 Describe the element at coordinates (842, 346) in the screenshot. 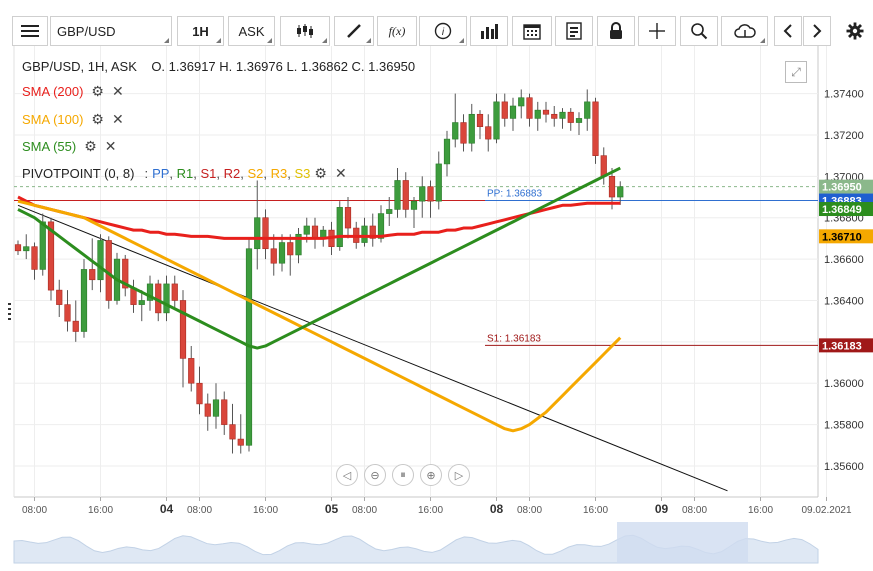

I see `price-tag-text: 1.36183` at that location.